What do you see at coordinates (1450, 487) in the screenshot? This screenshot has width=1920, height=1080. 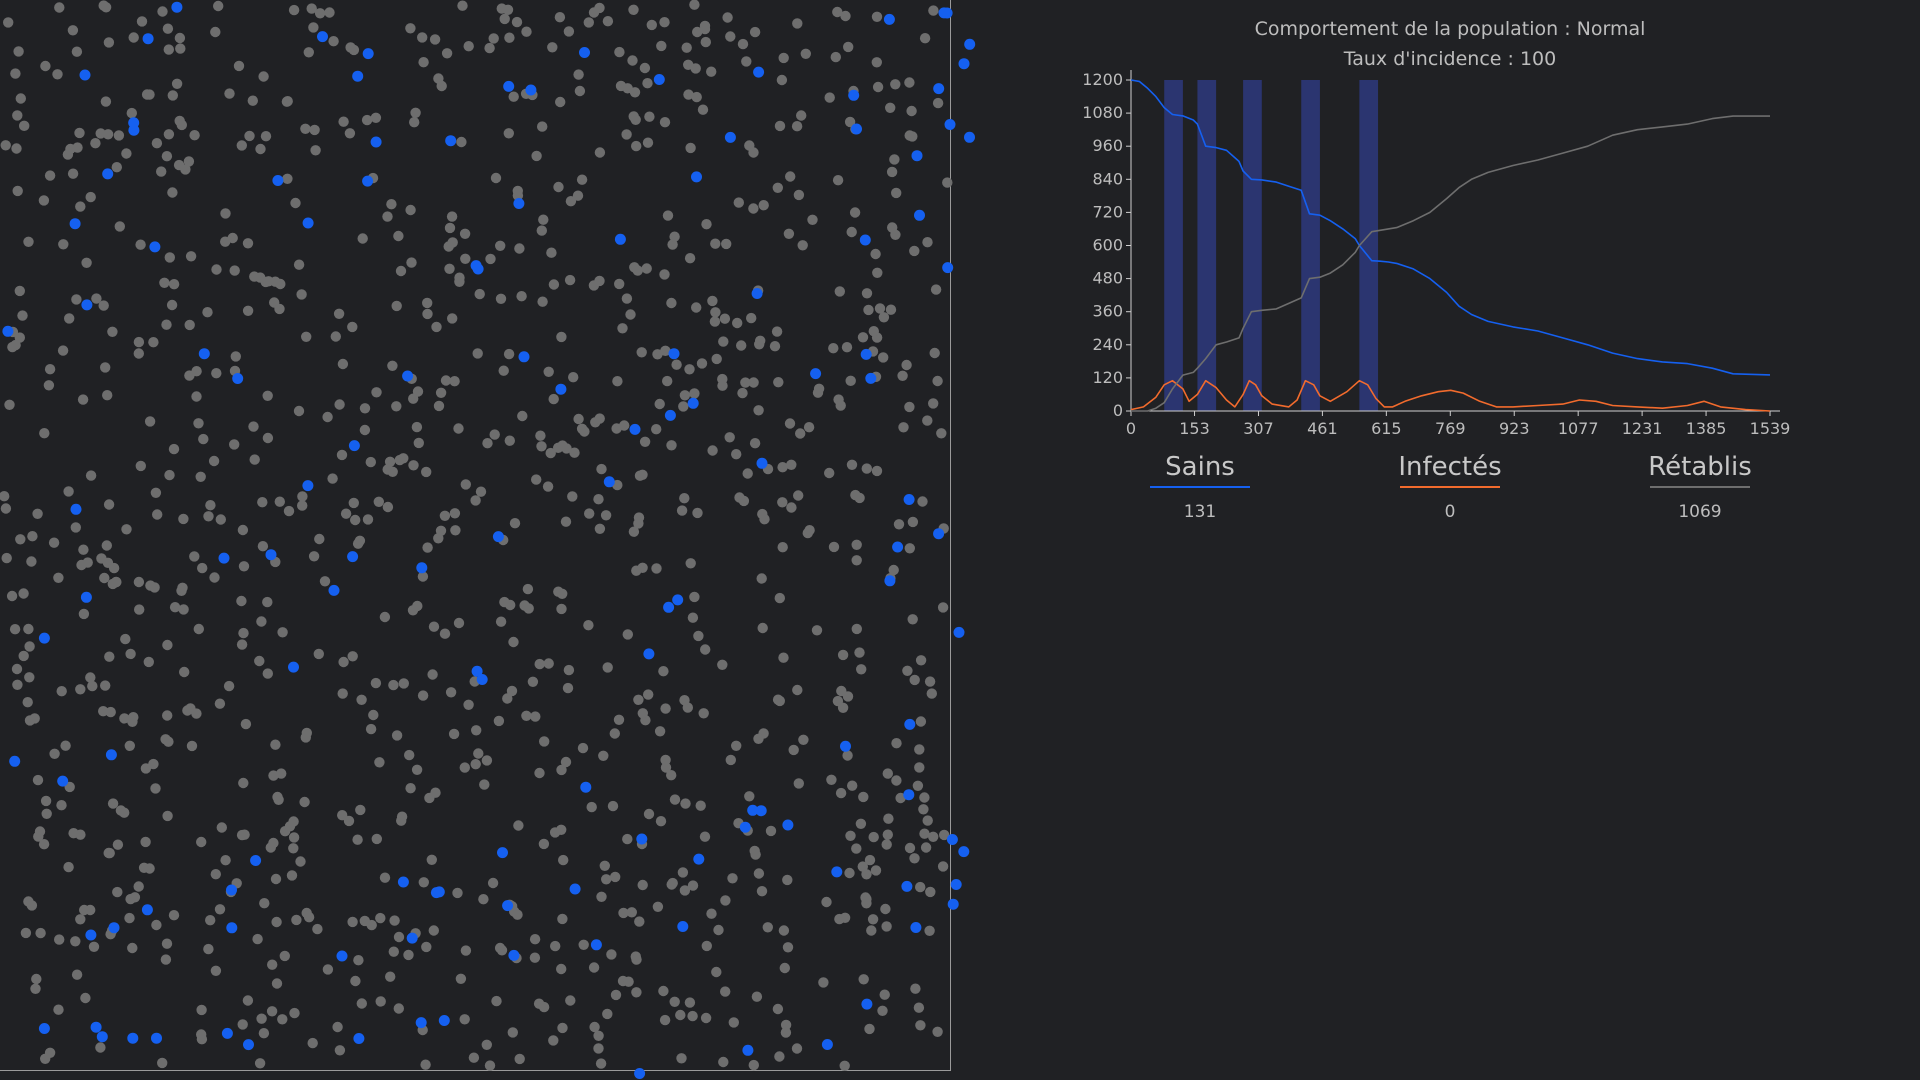 I see `stat-infected: Infectés 0` at bounding box center [1450, 487].